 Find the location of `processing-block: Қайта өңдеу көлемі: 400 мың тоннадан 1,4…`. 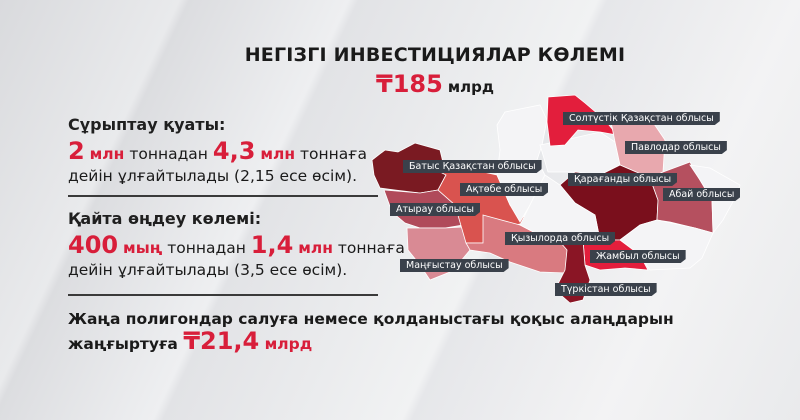

processing-block: Қайта өңдеу көлемі: 400 мың тоннадан 1,4… is located at coordinates (236, 244).